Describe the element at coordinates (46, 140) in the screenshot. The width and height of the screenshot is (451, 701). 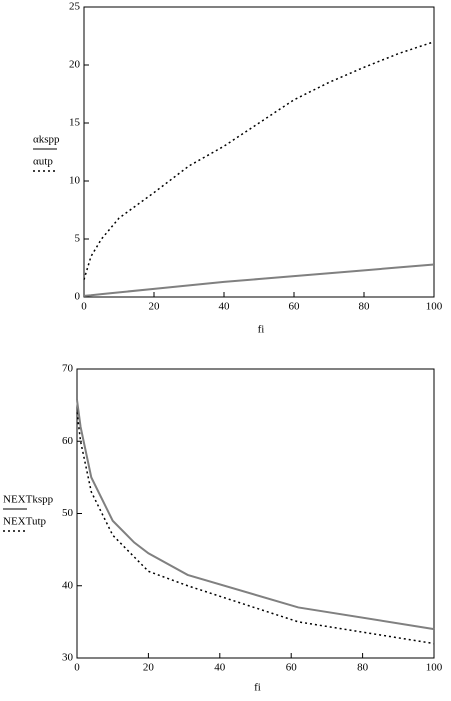
I see `legend-label: αkspp` at that location.